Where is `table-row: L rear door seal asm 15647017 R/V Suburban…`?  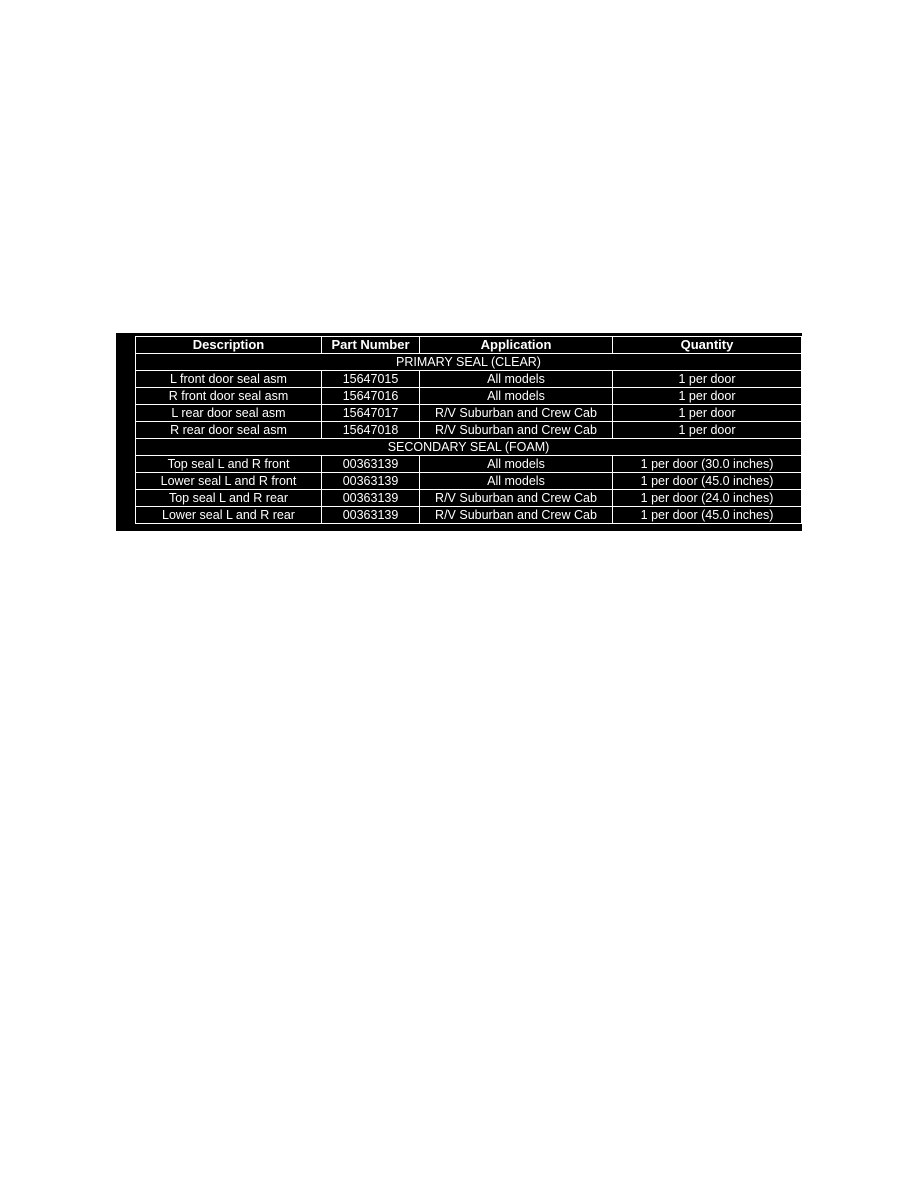 table-row: L rear door seal asm 15647017 R/V Suburban… is located at coordinates (468, 413).